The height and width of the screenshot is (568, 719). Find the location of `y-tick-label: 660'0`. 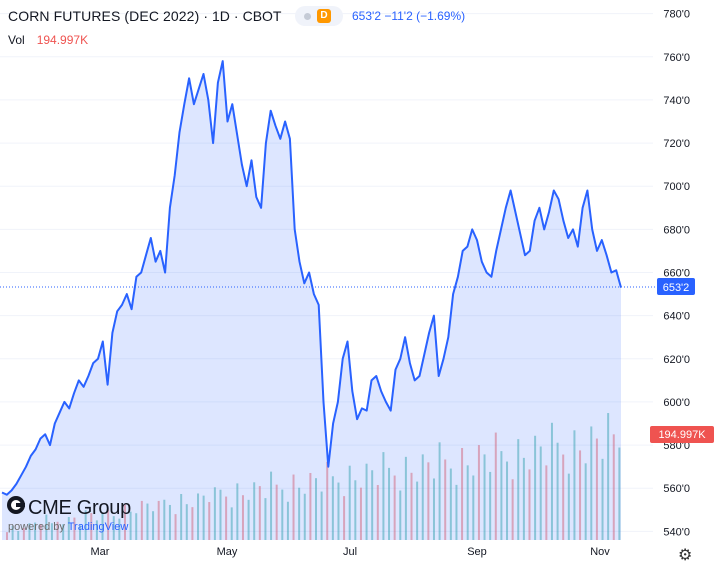

y-tick-label: 660'0 is located at coordinates (676, 274).